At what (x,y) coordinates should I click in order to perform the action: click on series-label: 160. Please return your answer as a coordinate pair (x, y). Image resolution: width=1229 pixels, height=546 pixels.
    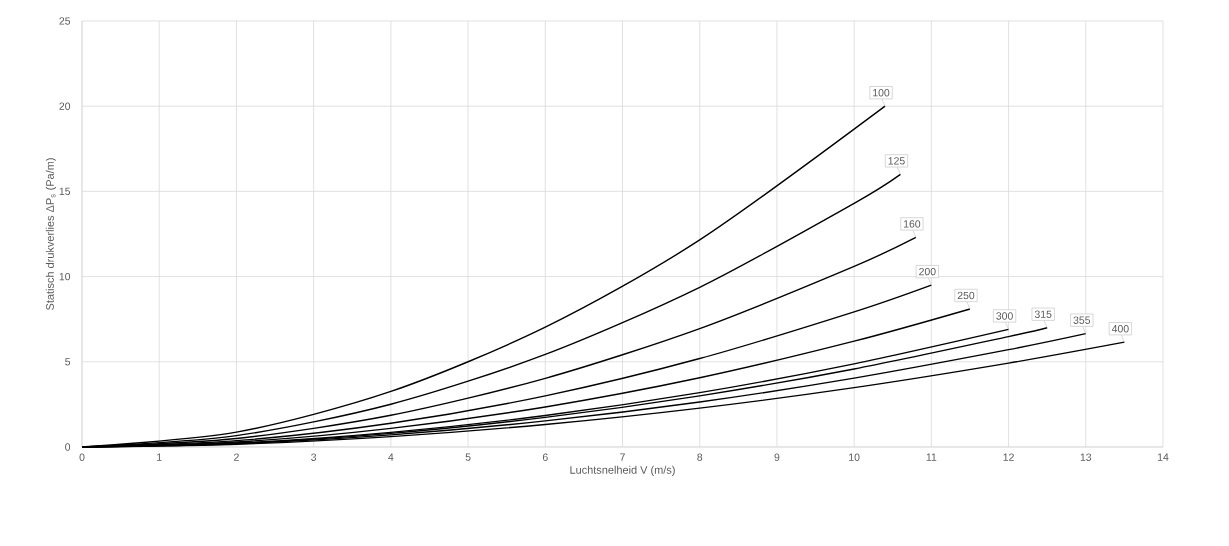
    Looking at the image, I should click on (912, 224).